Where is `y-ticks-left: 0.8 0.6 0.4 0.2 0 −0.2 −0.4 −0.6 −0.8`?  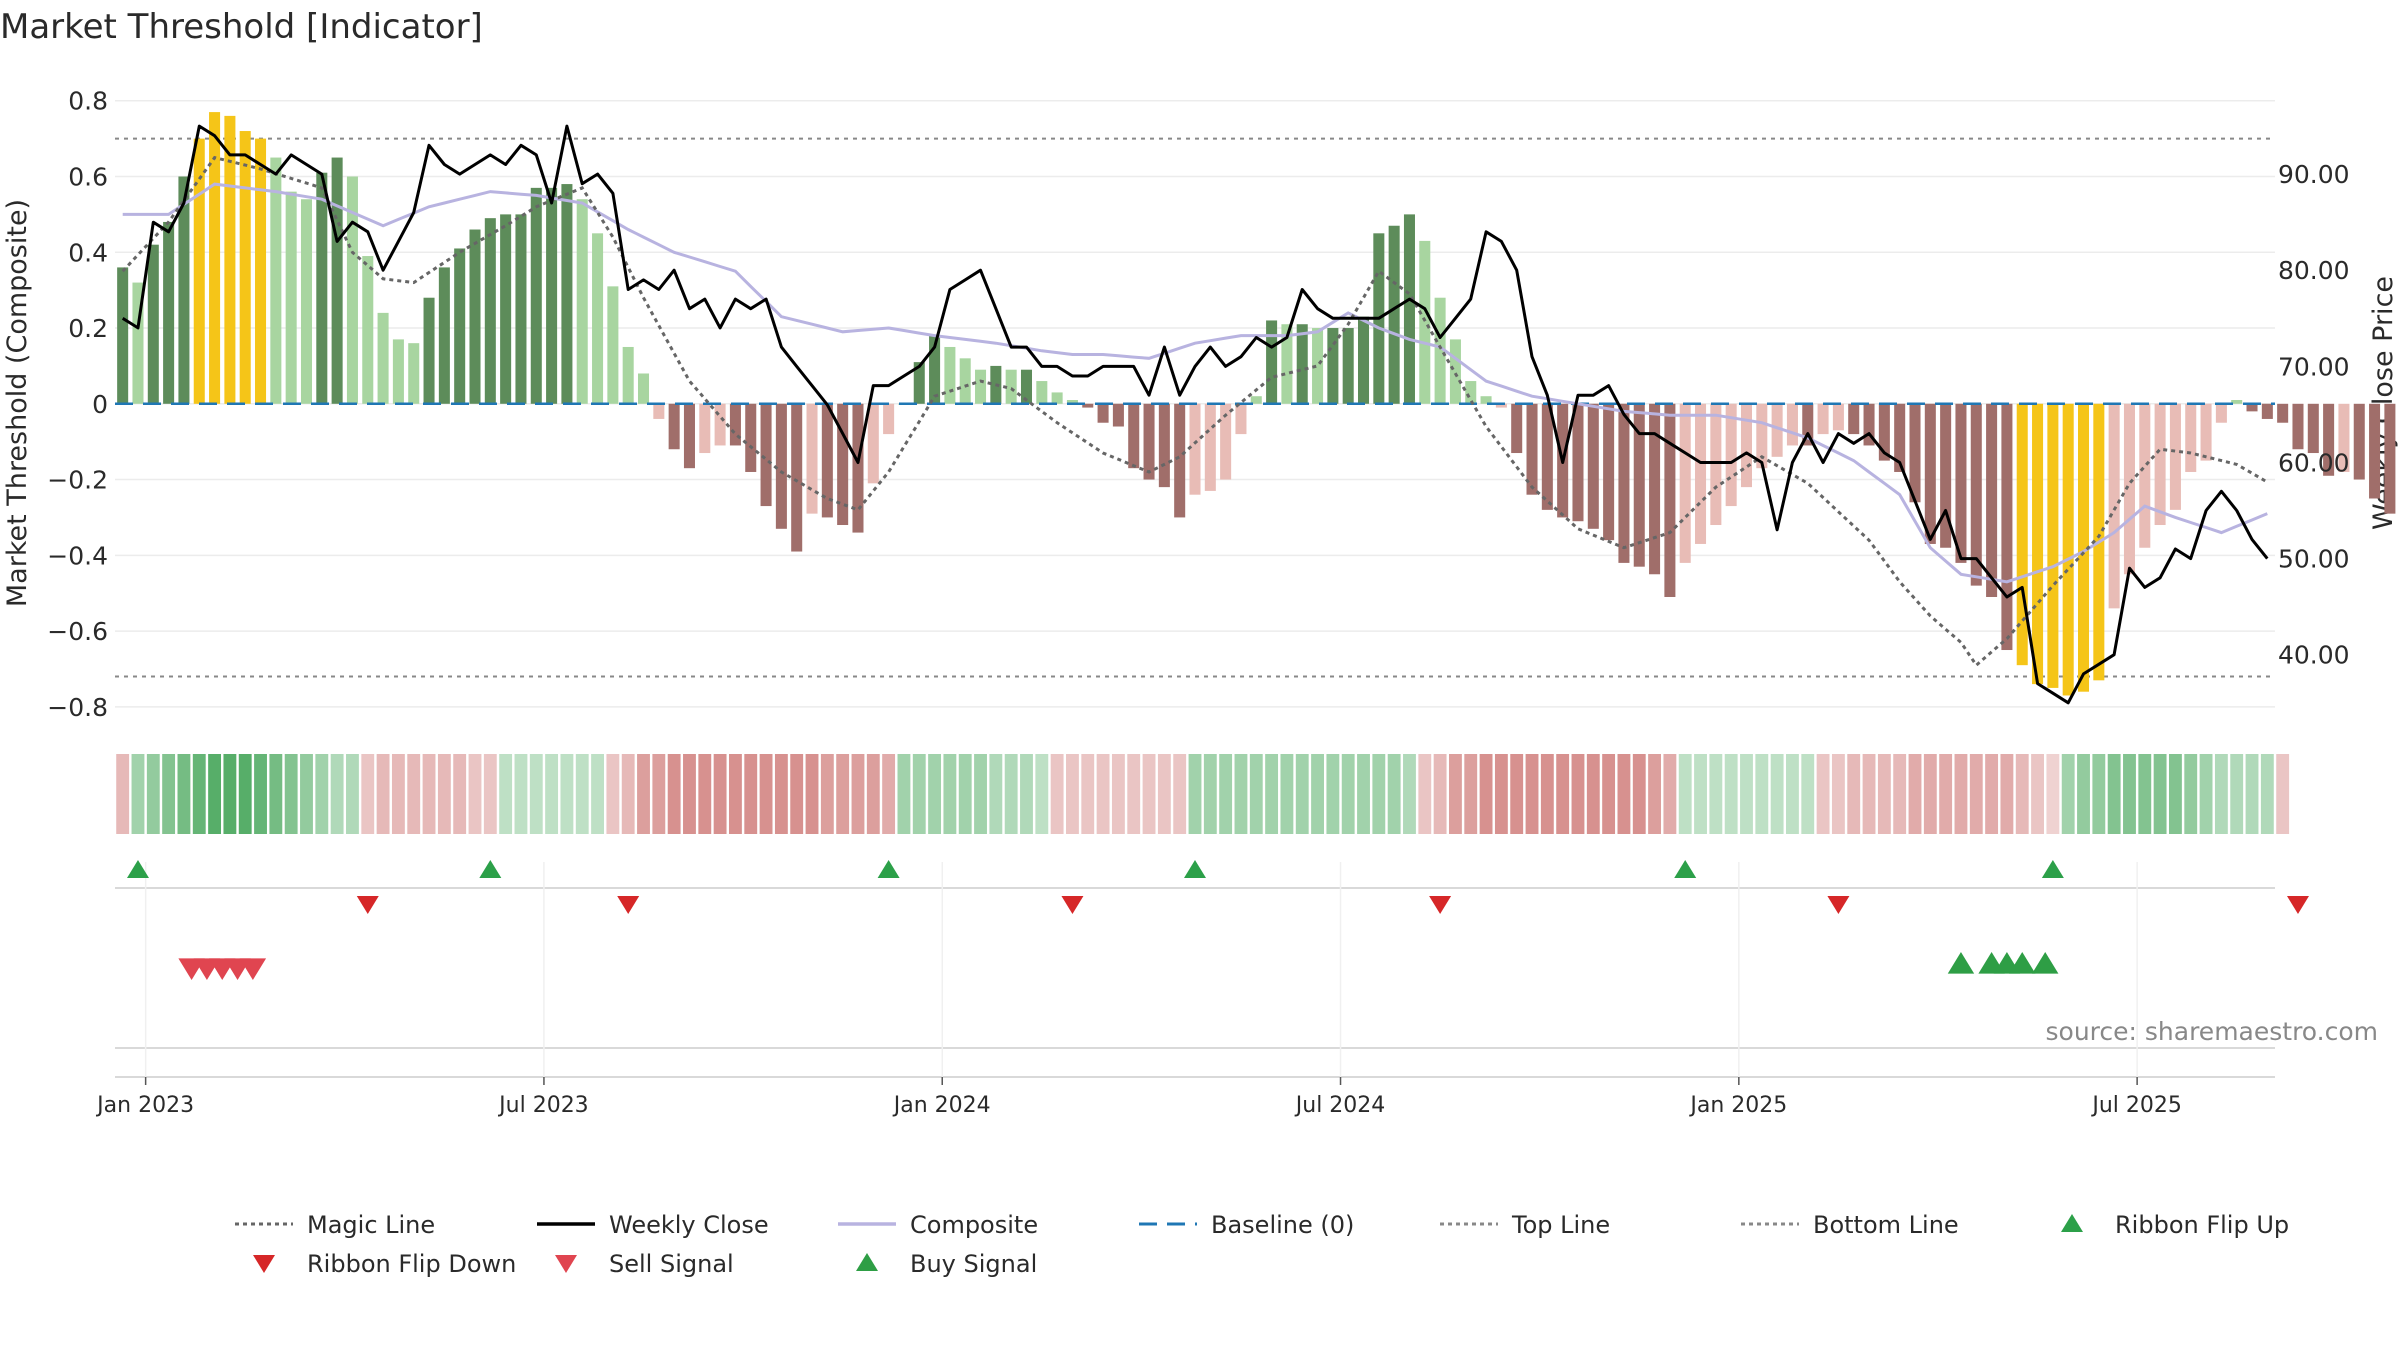
y-ticks-left: 0.8 0.6 0.4 0.2 0 −0.2 −0.4 −0.6 −0.8 is located at coordinates (77, 404).